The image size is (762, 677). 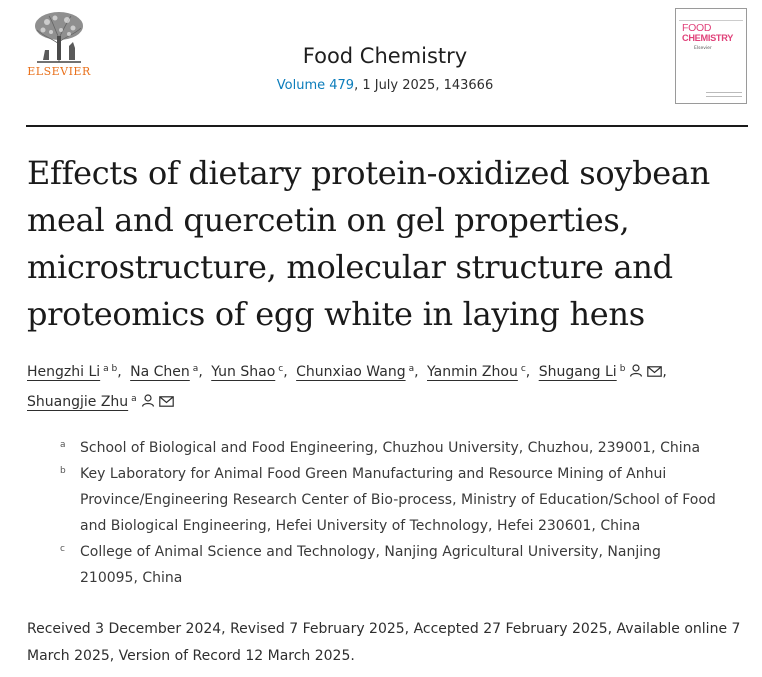 I want to click on author-item: Yanmin Zhou c, so click(x=476, y=372).